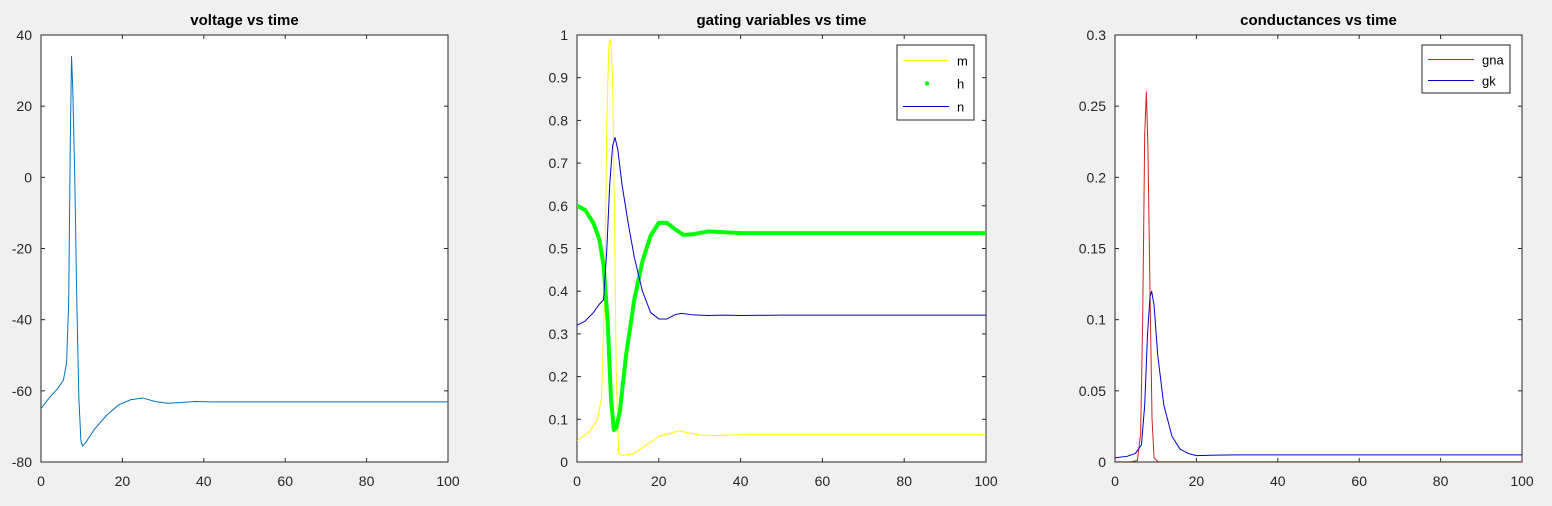 The width and height of the screenshot is (1552, 506). What do you see at coordinates (559, 206) in the screenshot?
I see `y-tick-label: 0.6` at bounding box center [559, 206].